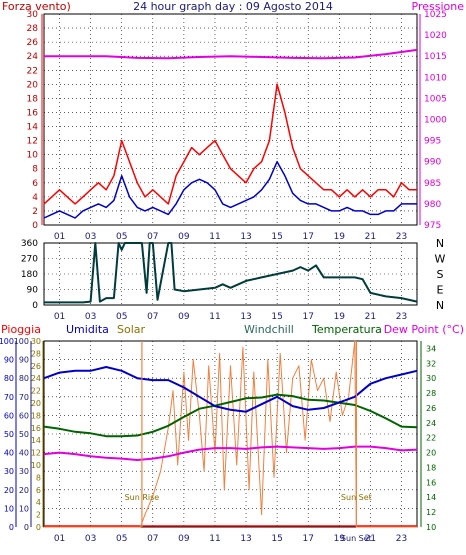 The height and width of the screenshot is (555, 466). Describe the element at coordinates (346, 329) in the screenshot. I see `temperature-axis-title: Temperatura` at that location.